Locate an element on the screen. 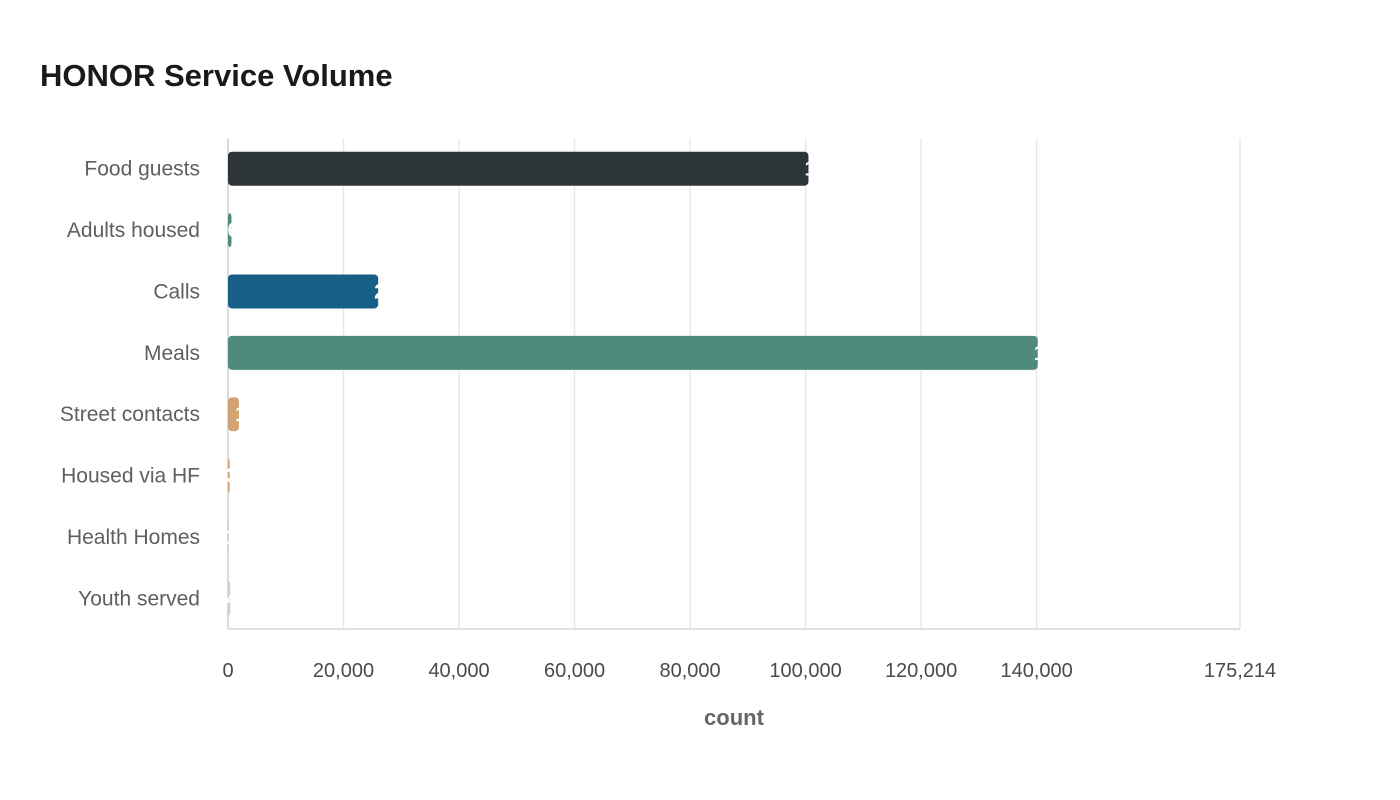 Image resolution: width=1400 pixels, height=800 pixels. x-tick-label: 100,000 is located at coordinates (805, 671).